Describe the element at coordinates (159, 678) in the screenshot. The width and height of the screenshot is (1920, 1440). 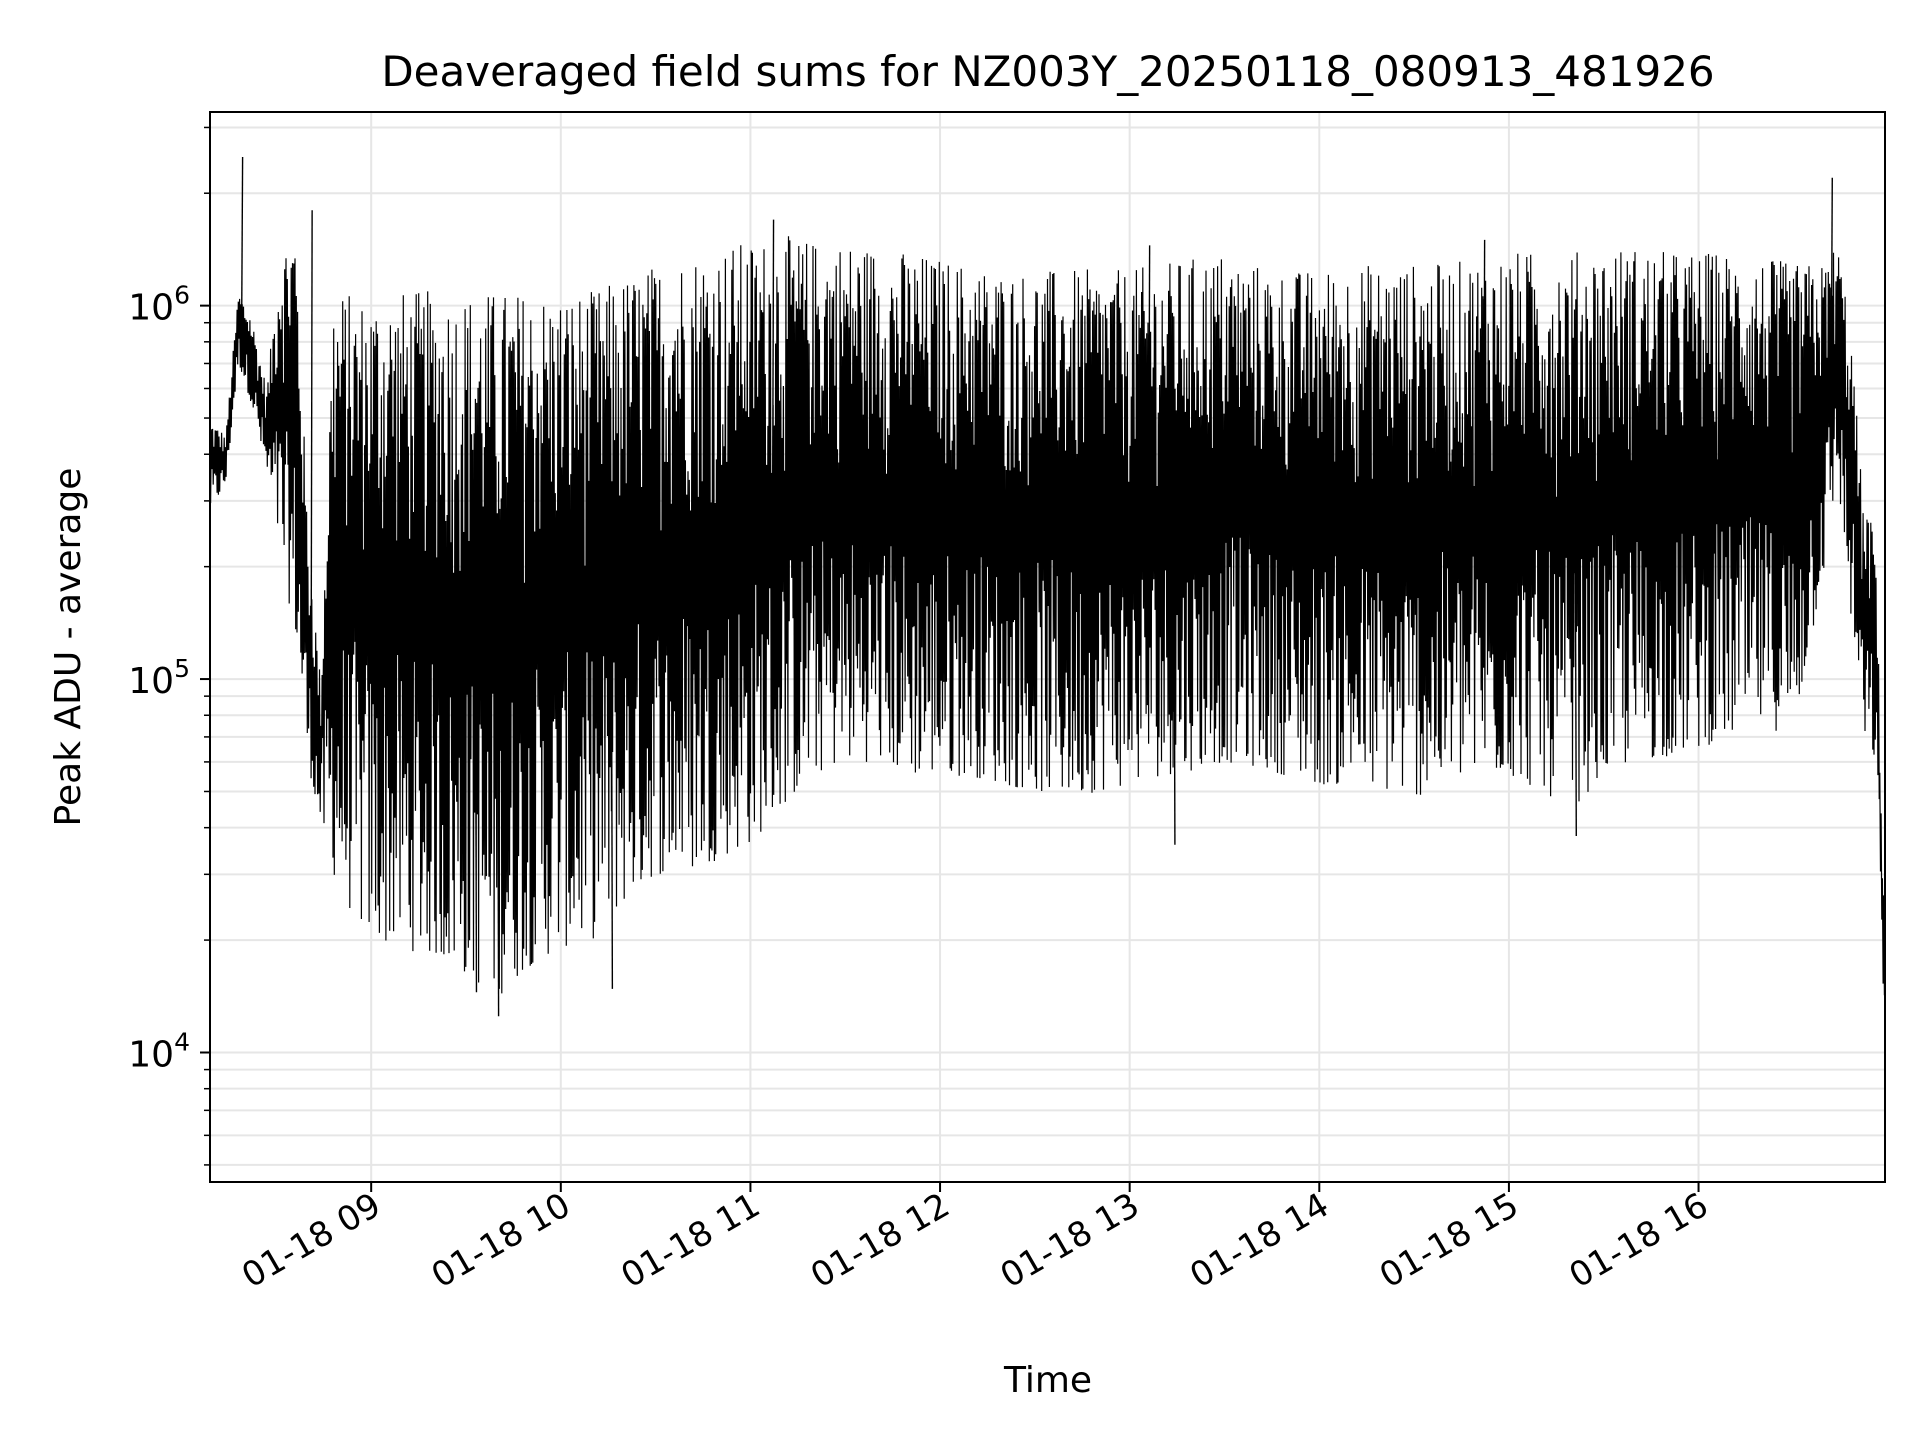
I see `y-tick-label: 10⁵` at that location.